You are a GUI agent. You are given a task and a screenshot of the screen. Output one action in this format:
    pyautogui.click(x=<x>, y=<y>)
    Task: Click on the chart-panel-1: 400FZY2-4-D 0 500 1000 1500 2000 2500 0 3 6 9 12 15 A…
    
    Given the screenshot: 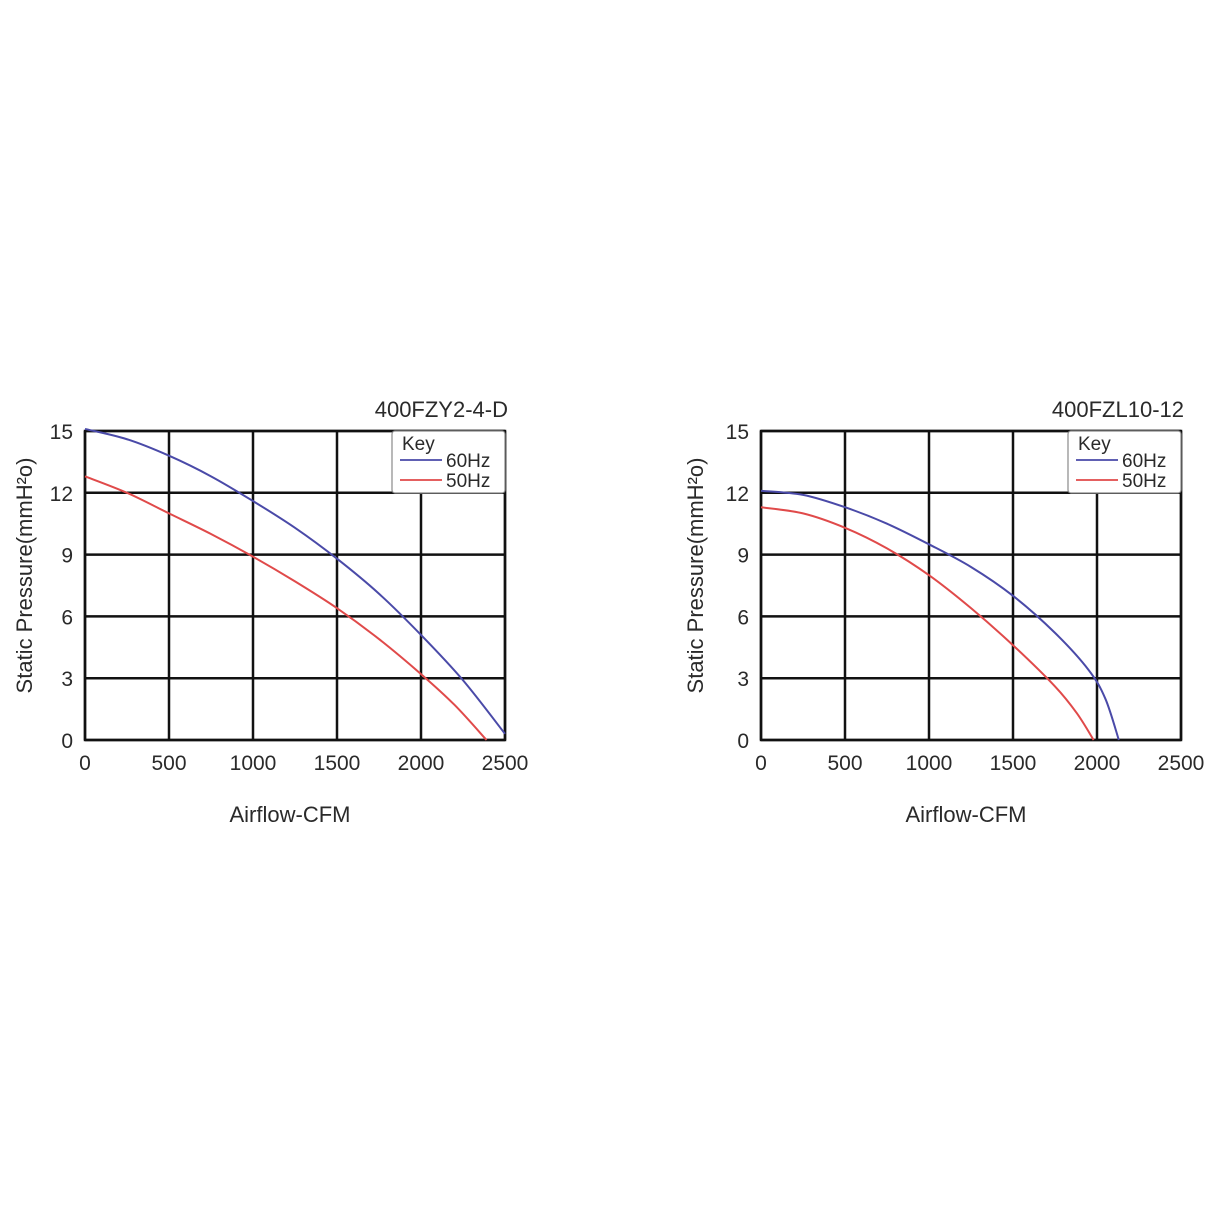 What is the action you would take?
    pyautogui.click(x=270, y=612)
    